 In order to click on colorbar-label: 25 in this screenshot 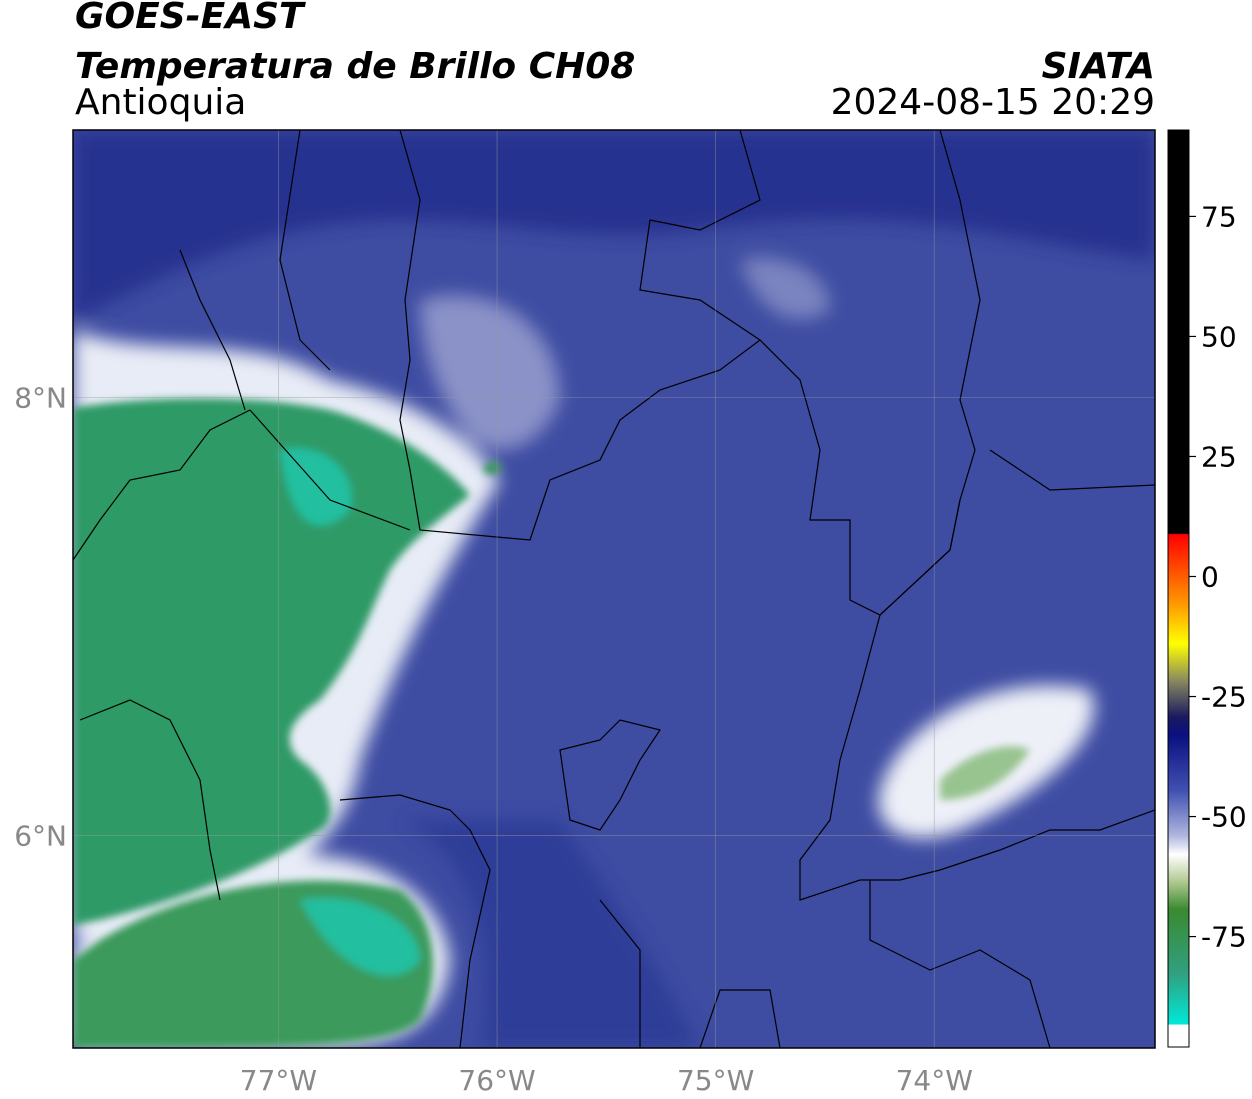, I will do `click(1219, 456)`.